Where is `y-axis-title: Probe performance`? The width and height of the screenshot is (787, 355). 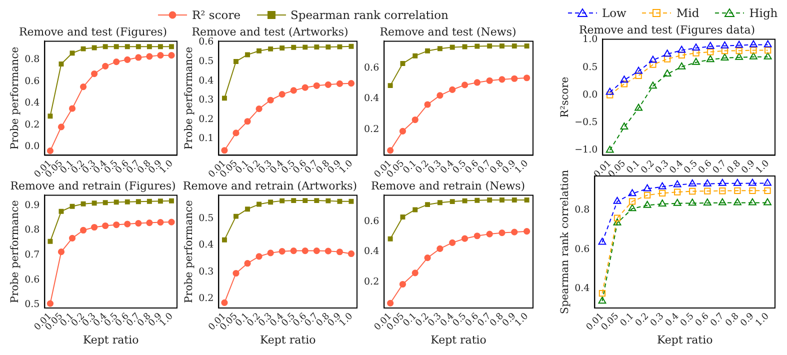 y-axis-title: Probe performance is located at coordinates (189, 98).